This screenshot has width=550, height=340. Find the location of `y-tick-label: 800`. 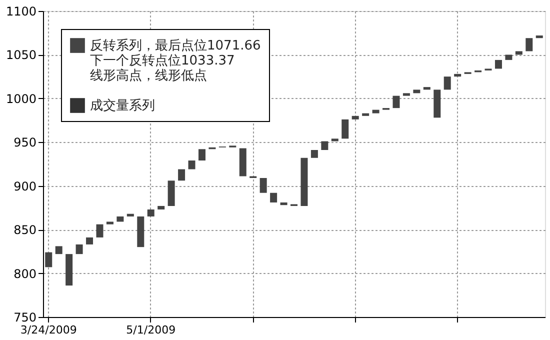

y-tick-label: 800 is located at coordinates (25, 273).